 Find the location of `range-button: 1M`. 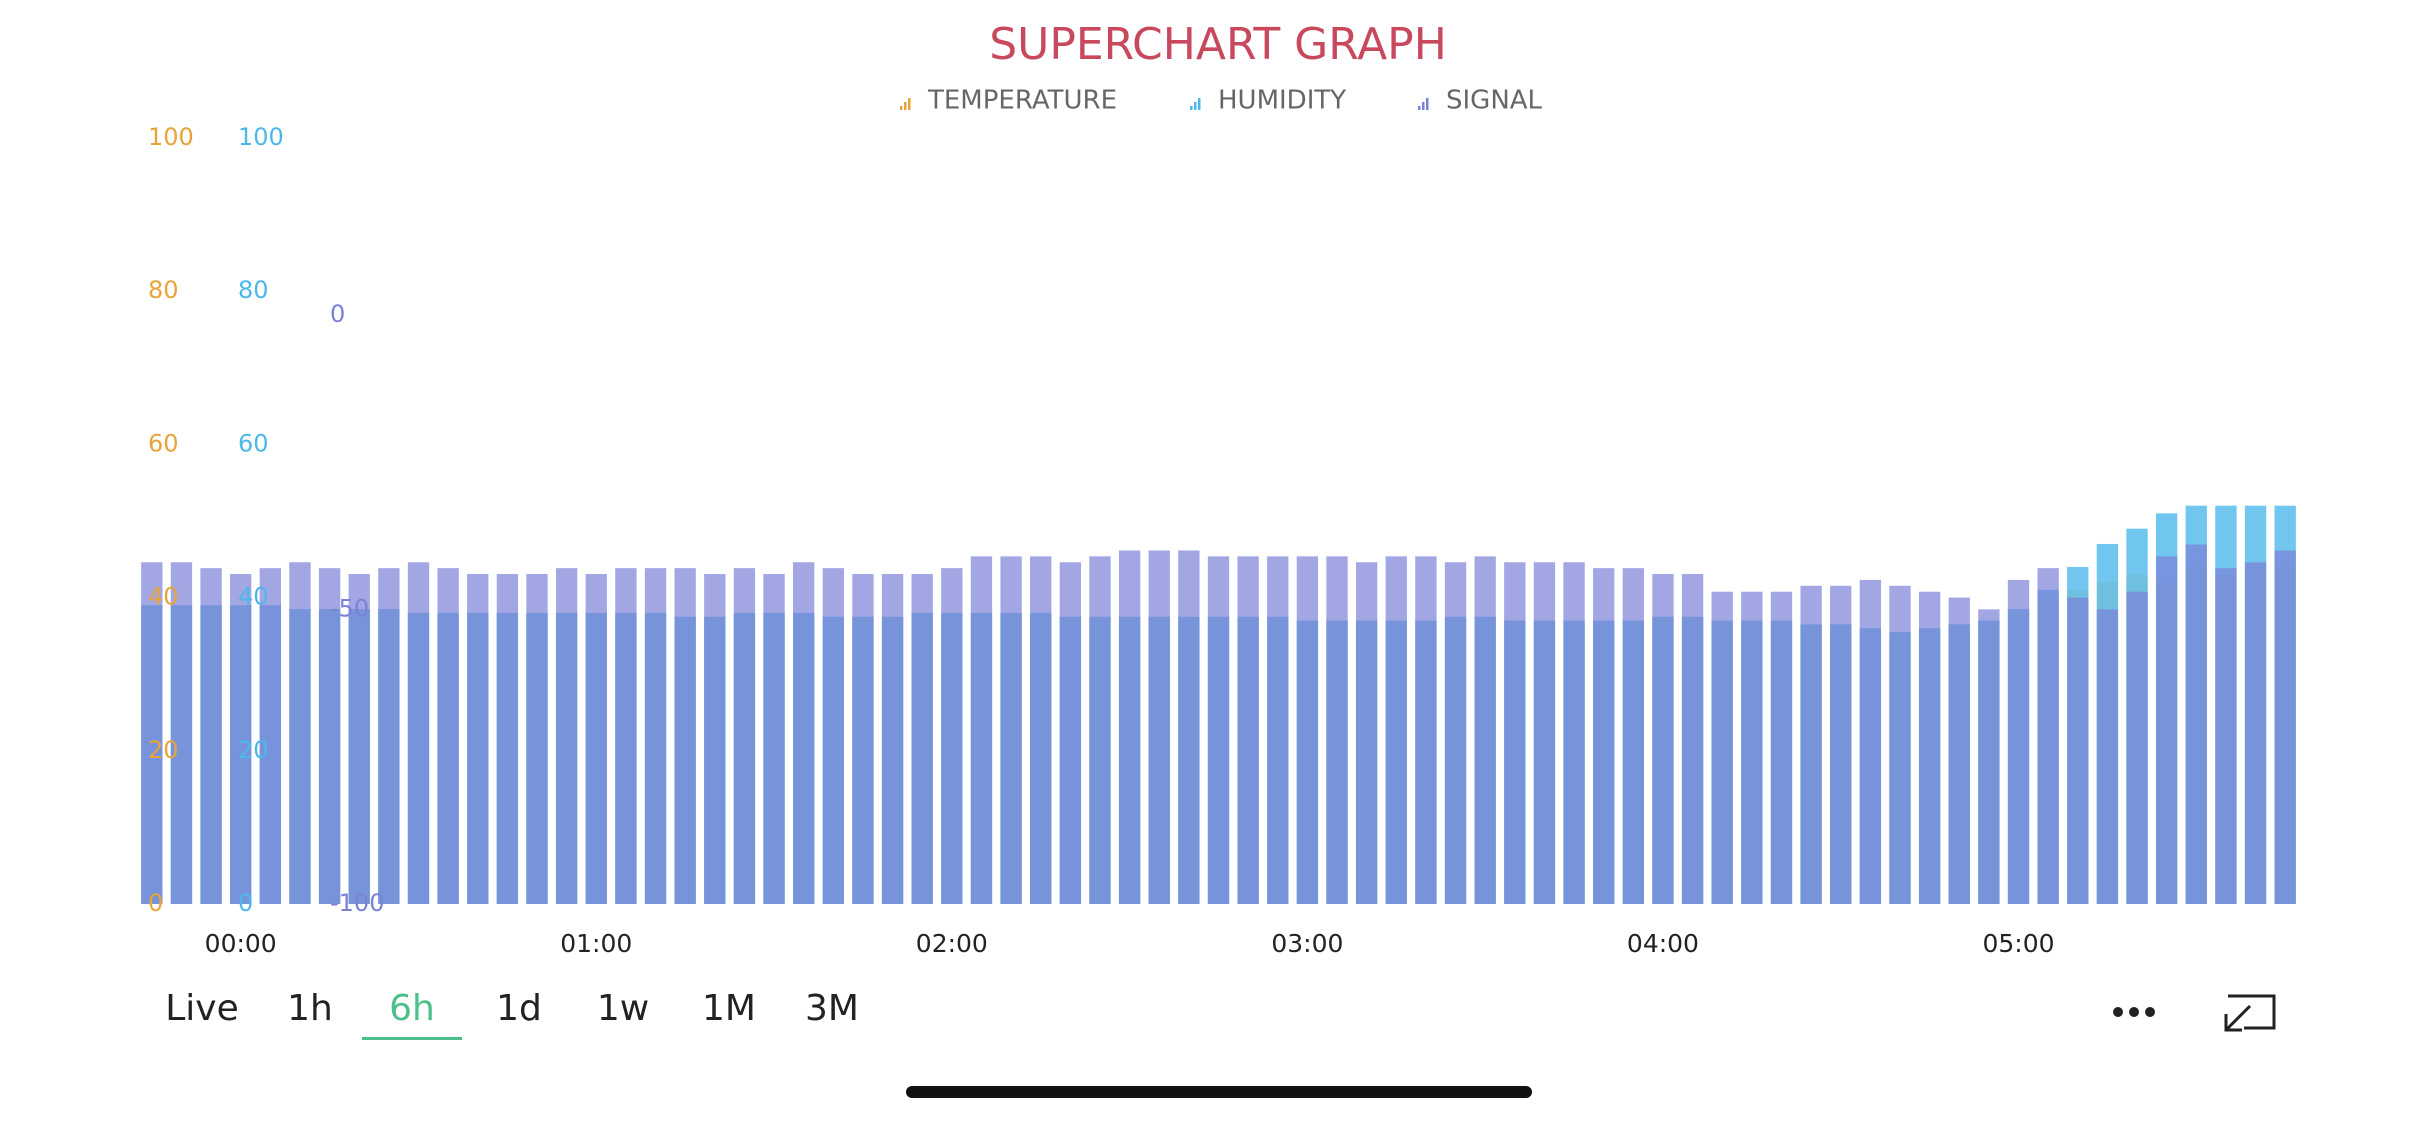

range-button: 1M is located at coordinates (729, 1008).